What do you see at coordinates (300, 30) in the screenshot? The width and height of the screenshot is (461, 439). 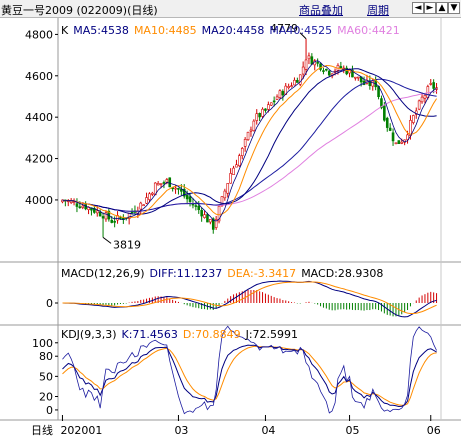 I see `price-legend-ma40: MA40:4525` at bounding box center [300, 30].